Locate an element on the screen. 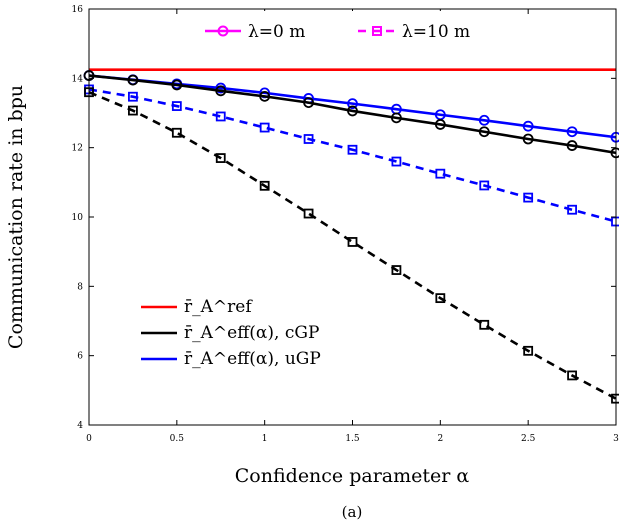  x-tick-label: 3 is located at coordinates (616, 439).